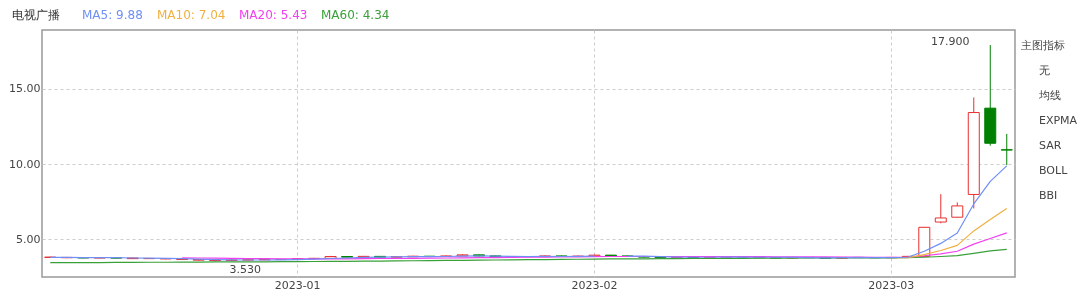 The height and width of the screenshot is (300, 1080). What do you see at coordinates (36, 15) in the screenshot?
I see `chart-title: 电视广播` at bounding box center [36, 15].